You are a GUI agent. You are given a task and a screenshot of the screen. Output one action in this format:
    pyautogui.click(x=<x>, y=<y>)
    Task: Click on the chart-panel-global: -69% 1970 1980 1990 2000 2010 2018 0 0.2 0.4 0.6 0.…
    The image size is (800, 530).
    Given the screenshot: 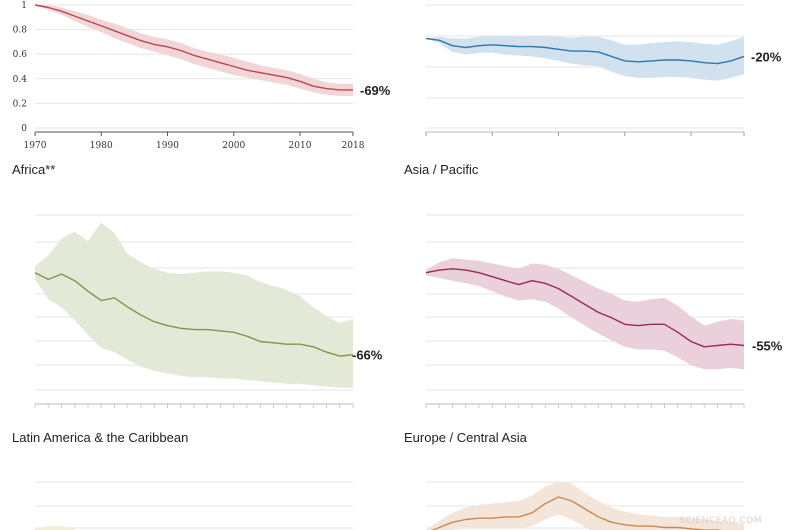 What is the action you would take?
    pyautogui.click(x=202, y=76)
    